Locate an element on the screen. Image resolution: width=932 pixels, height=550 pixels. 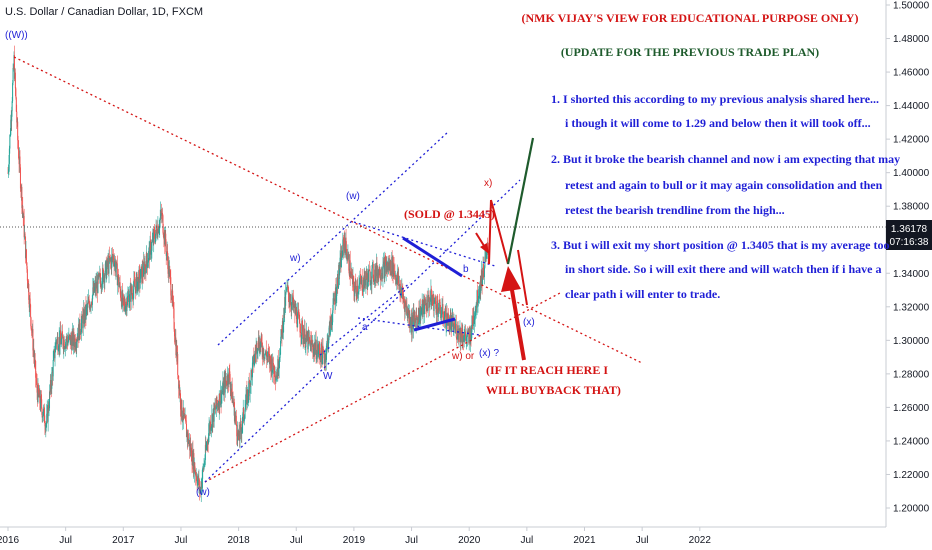
x-tick-label: 2019 is located at coordinates (354, 540).